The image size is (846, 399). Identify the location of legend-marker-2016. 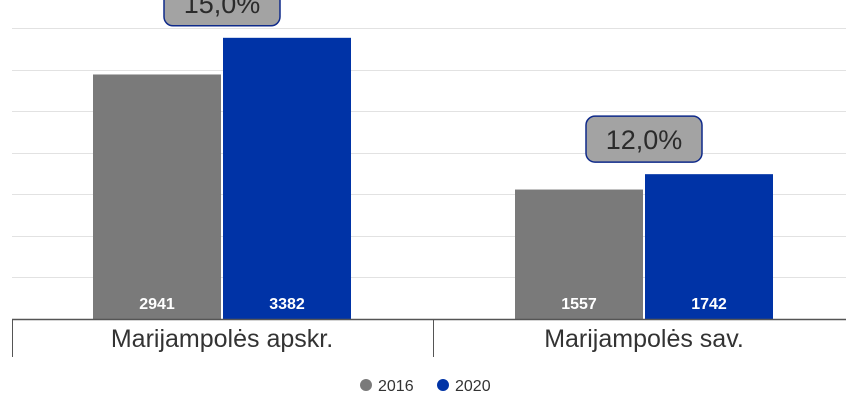
(366, 385).